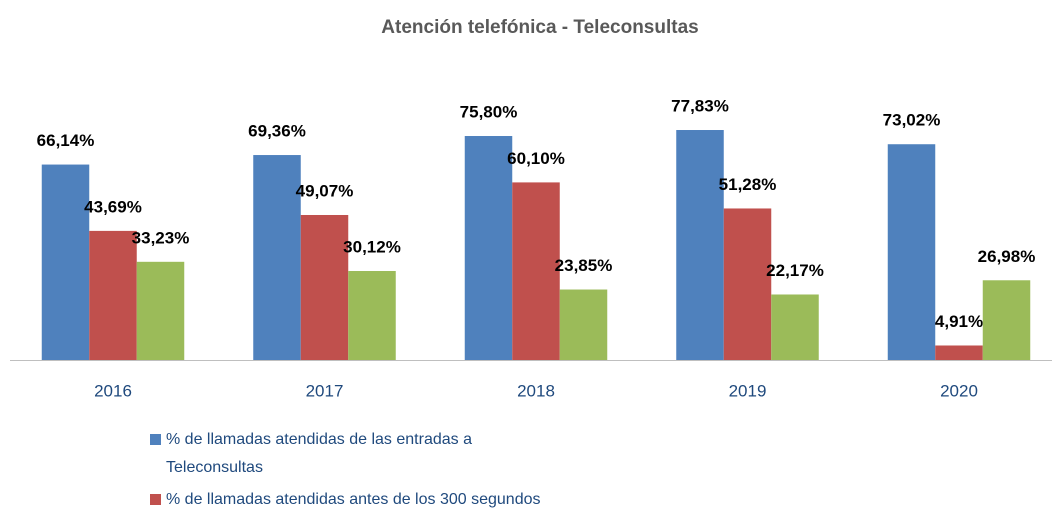 The image size is (1052, 512). Describe the element at coordinates (584, 265) in the screenshot. I see `data-label: 23,85%` at that location.